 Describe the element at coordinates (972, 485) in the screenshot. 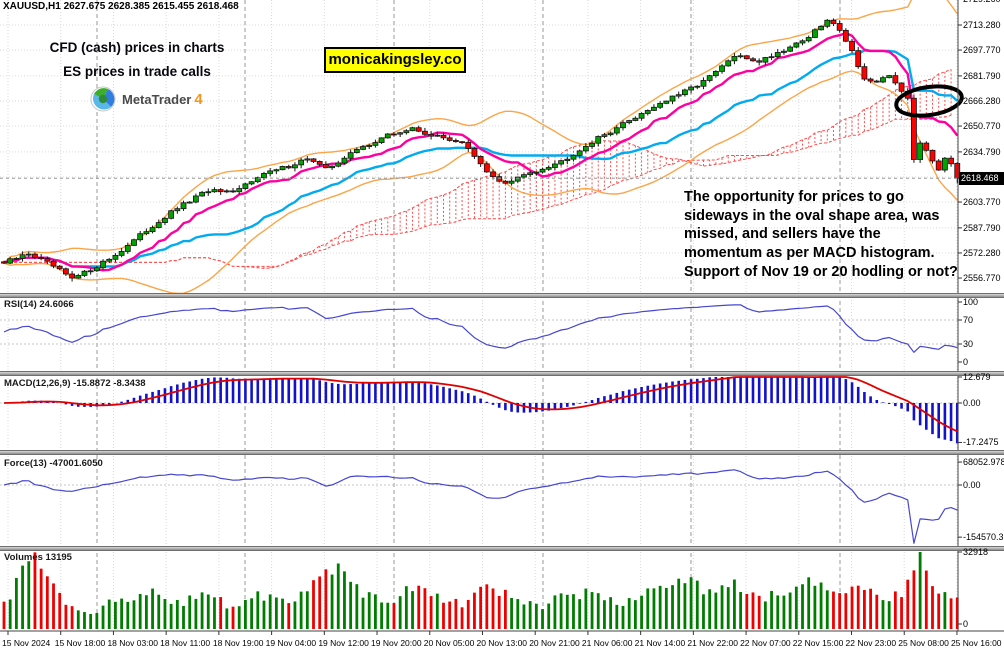

I see `force-axis-label: 0.00` at that location.